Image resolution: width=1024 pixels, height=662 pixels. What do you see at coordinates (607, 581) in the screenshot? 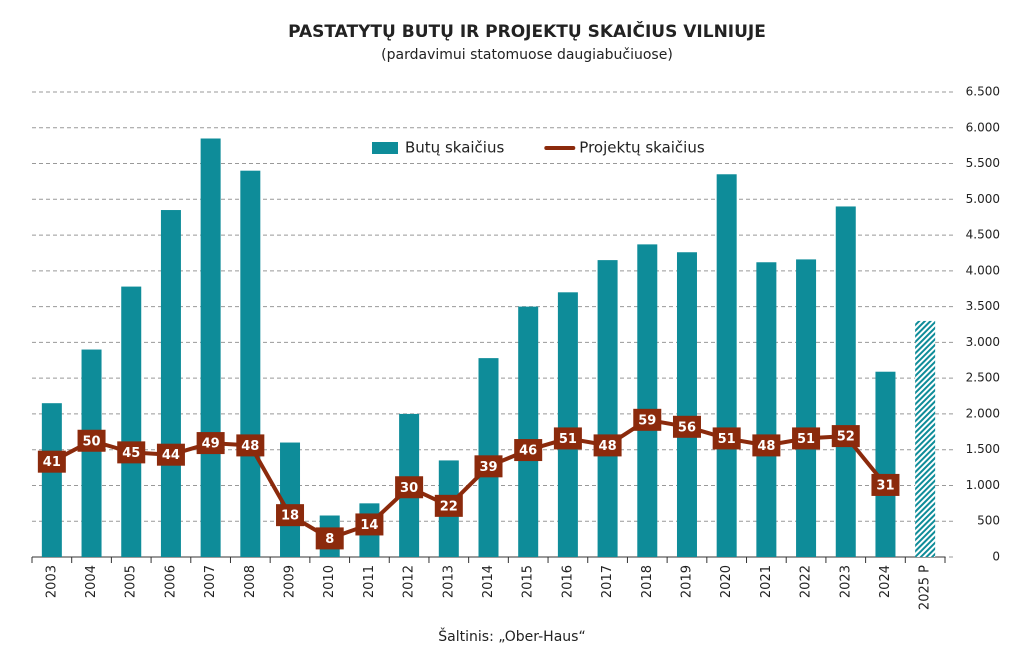
I see `x-tick-label: 2017` at bounding box center [607, 581].